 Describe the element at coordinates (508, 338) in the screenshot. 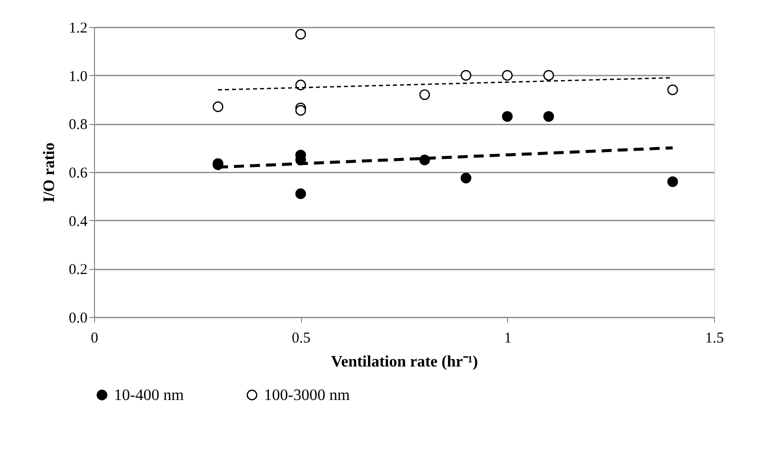

I see `x-tick-label: 1` at that location.